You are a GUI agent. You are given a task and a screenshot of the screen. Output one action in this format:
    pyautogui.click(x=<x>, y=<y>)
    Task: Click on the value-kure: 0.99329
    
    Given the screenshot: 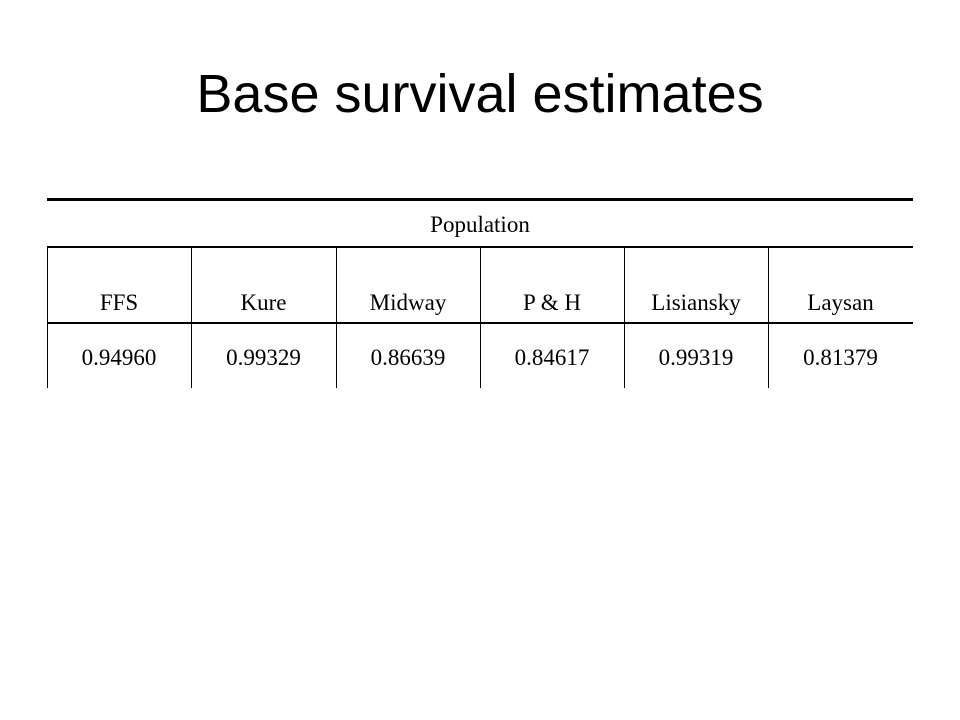 What is the action you would take?
    pyautogui.click(x=263, y=357)
    